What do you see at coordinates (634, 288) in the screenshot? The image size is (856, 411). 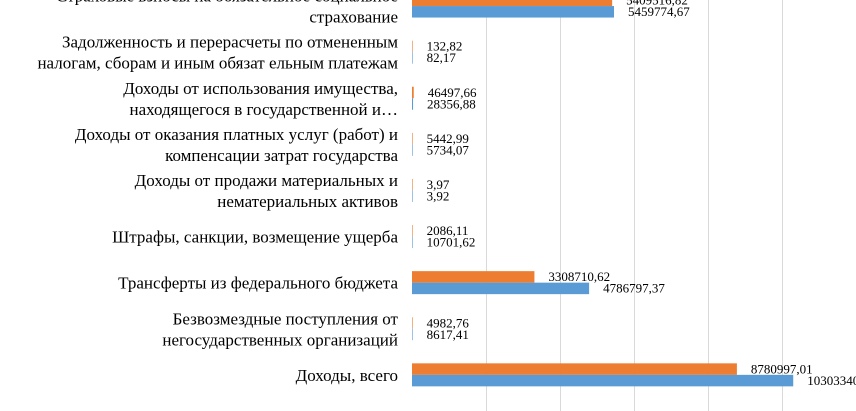 I see `data-label: 4786797,37` at bounding box center [634, 288].